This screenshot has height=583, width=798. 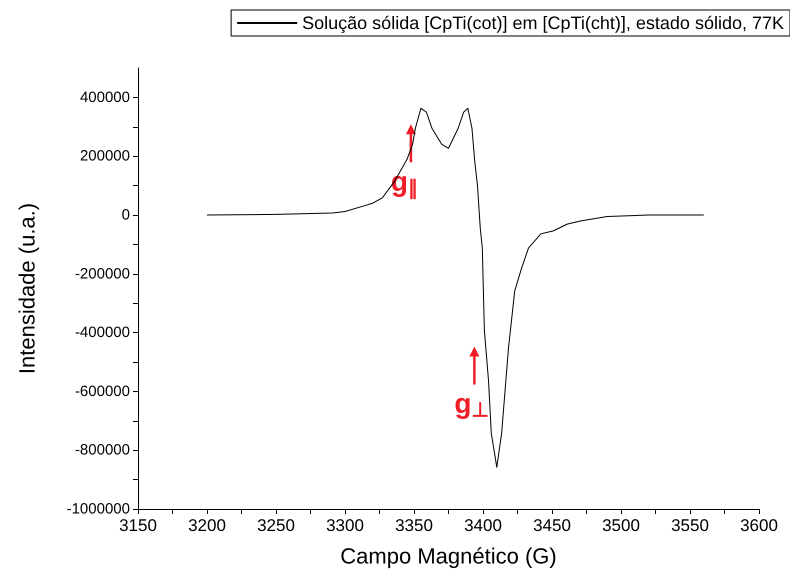 I want to click on x-tick-label: 3250, so click(x=276, y=525).